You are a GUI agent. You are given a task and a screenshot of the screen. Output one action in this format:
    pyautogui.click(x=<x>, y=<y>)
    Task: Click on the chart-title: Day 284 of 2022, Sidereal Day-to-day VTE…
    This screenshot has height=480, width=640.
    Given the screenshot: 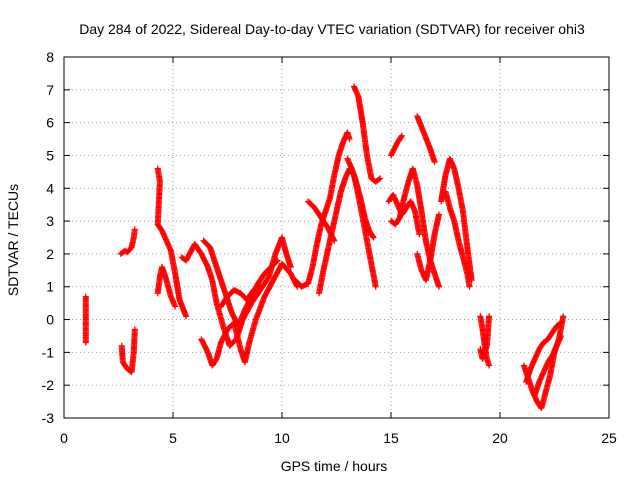 What is the action you would take?
    pyautogui.click(x=332, y=29)
    